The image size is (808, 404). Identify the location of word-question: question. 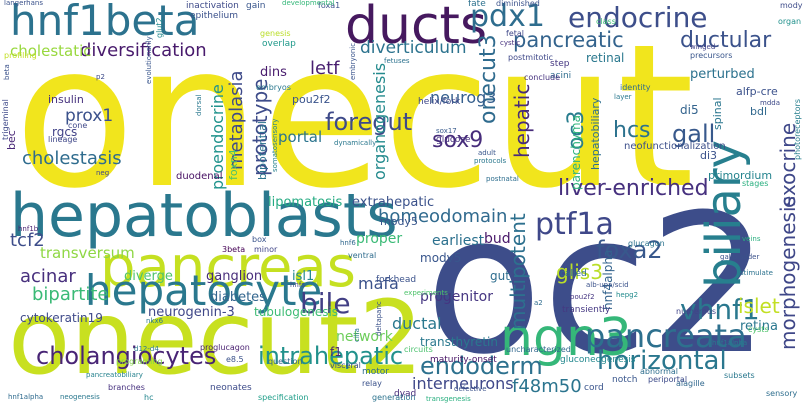
(285, 361).